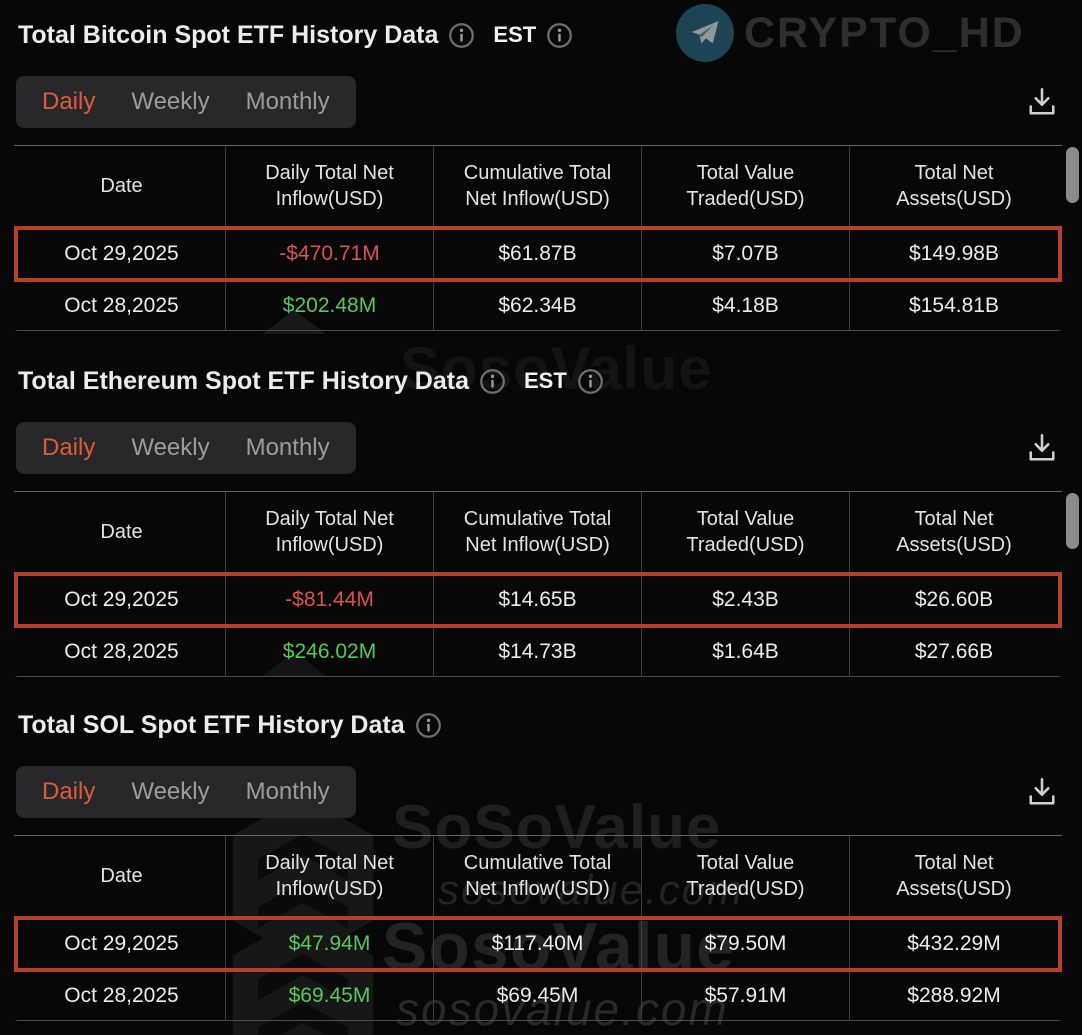 The image size is (1082, 1035). What do you see at coordinates (211, 724) in the screenshot?
I see `page-title: Total SOL Spot ETF History Data` at bounding box center [211, 724].